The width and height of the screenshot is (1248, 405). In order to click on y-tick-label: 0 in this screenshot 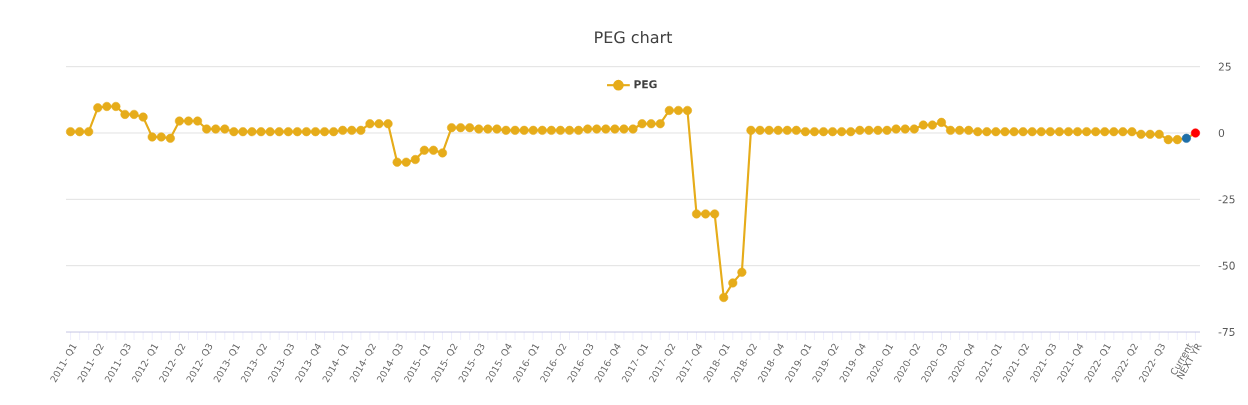, I will do `click(1221, 133)`.